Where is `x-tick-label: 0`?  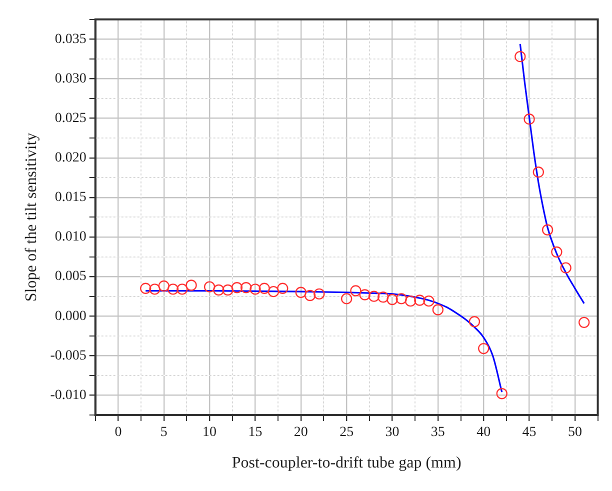
x-tick-label: 0 is located at coordinates (118, 432).